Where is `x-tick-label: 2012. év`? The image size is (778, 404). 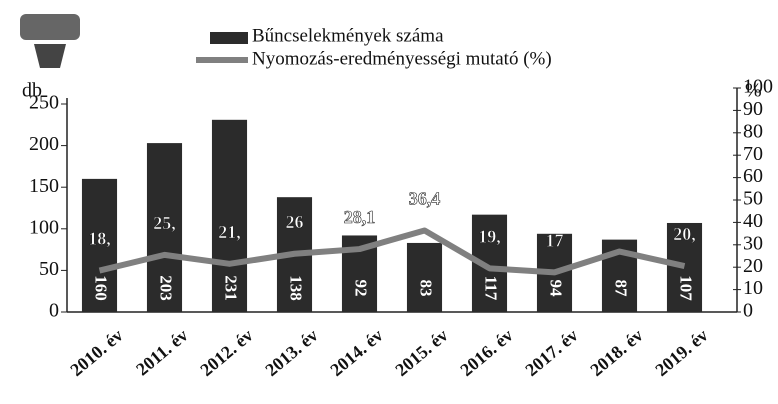 x-tick-label: 2012. év is located at coordinates (226, 352).